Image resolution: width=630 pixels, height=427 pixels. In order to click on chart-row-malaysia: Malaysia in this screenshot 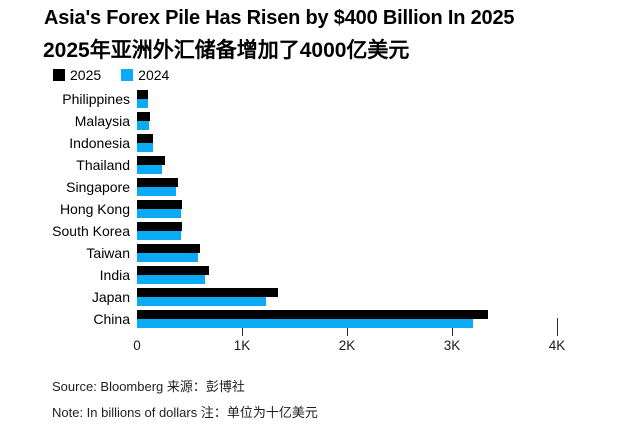, I will do `click(315, 123)`.